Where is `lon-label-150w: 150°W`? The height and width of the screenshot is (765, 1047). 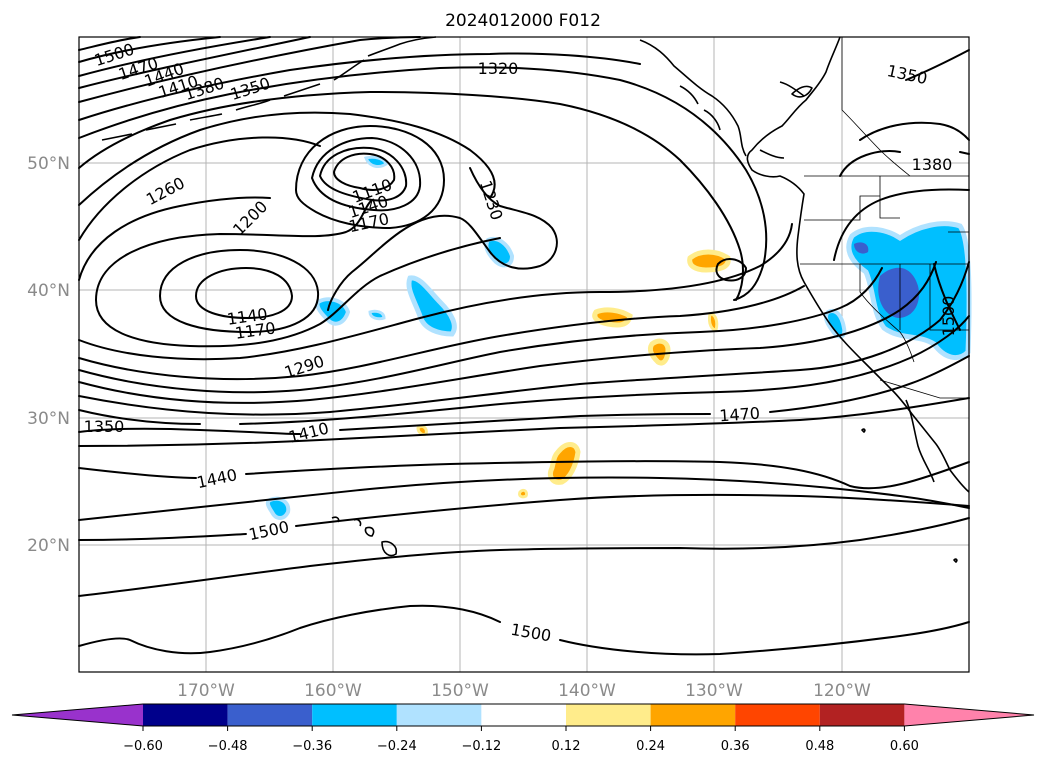 lon-label-150w: 150°W is located at coordinates (460, 691).